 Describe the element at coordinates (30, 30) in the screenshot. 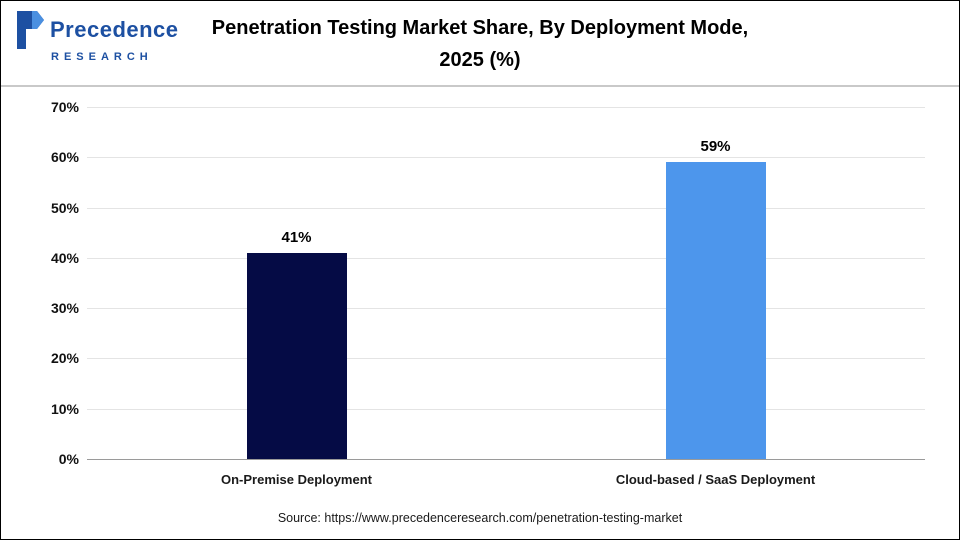

I see `logo-p-icon` at that location.